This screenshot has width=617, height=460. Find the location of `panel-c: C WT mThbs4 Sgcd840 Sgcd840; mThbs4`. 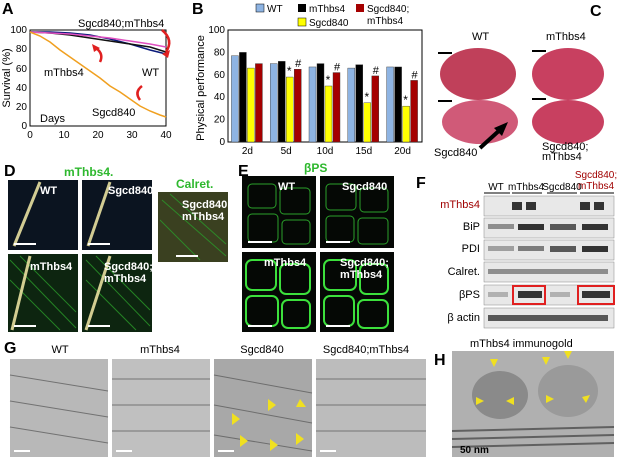

panel-c: C WT mThbs4 Sgcd840 Sgcd840; mThbs4 is located at coordinates (523, 81).